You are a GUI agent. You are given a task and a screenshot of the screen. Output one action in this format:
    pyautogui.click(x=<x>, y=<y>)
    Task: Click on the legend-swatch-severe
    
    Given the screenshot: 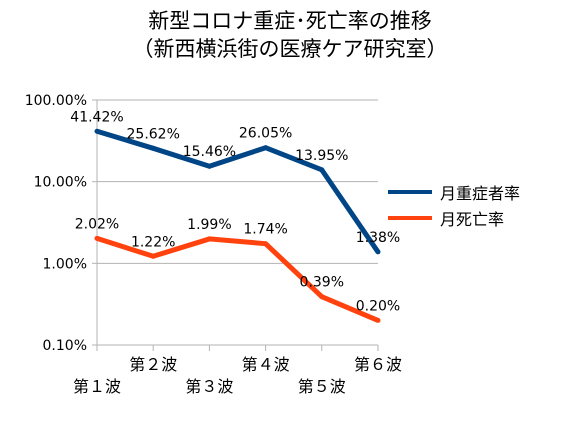 What is the action you would take?
    pyautogui.click(x=410, y=192)
    